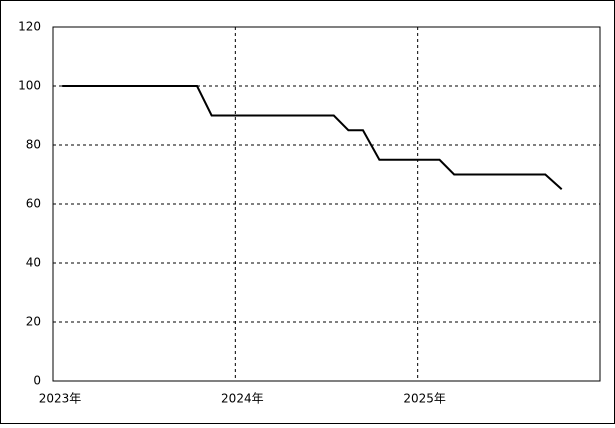  What do you see at coordinates (424, 399) in the screenshot?
I see `x-tick-label: 2025年` at bounding box center [424, 399].